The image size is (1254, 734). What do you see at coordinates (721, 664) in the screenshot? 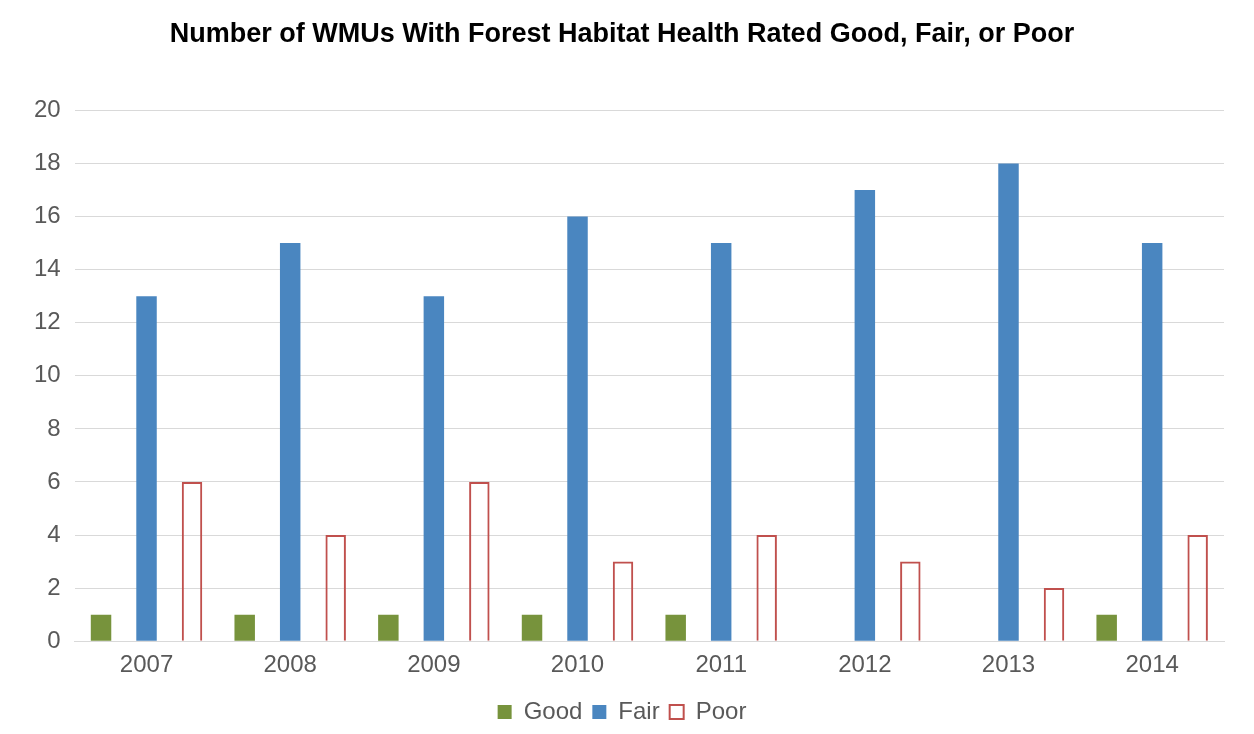
I see `x-tick-label: 2011` at bounding box center [721, 664].